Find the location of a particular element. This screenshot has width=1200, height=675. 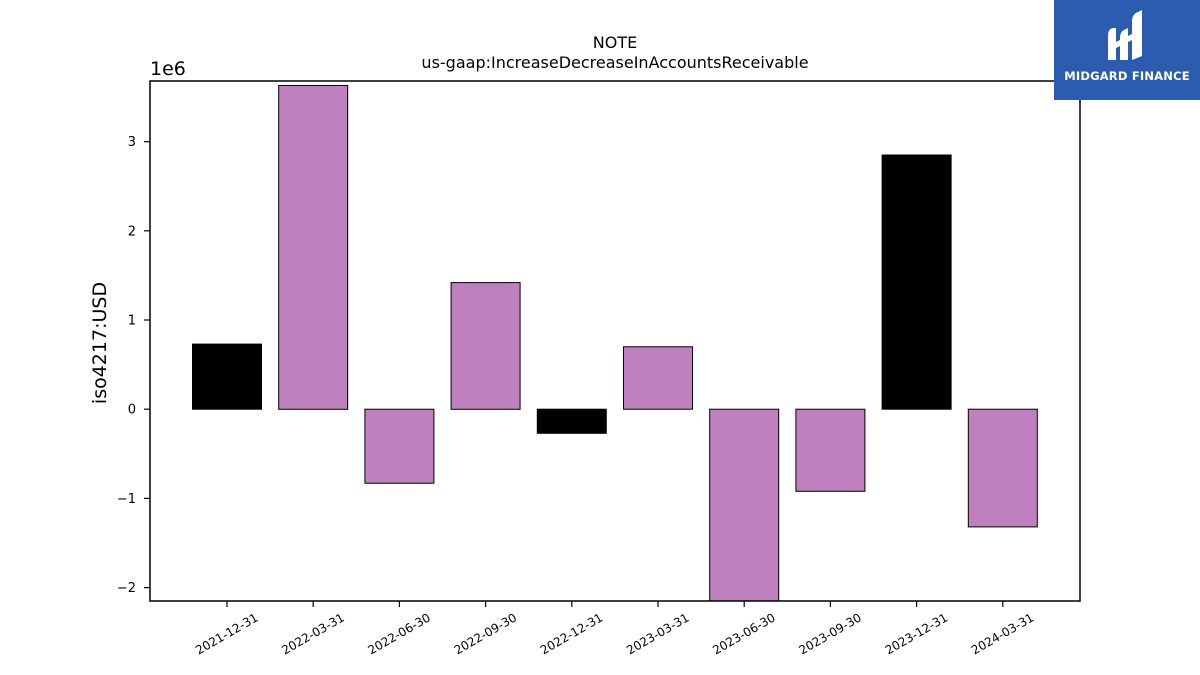

y-tick-label: 2 is located at coordinates (132, 231).